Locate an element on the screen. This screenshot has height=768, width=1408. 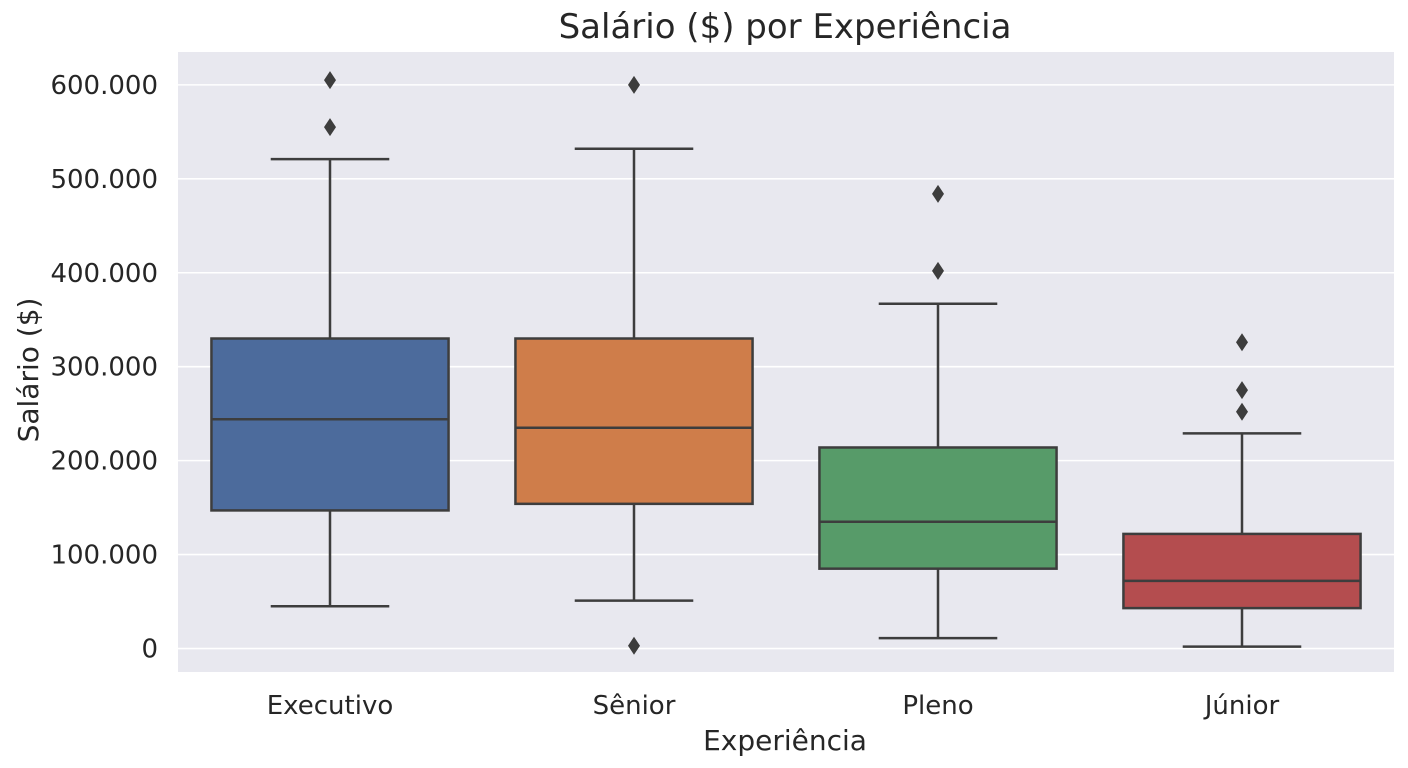
x-axis-label: Experiência is located at coordinates (785, 740).